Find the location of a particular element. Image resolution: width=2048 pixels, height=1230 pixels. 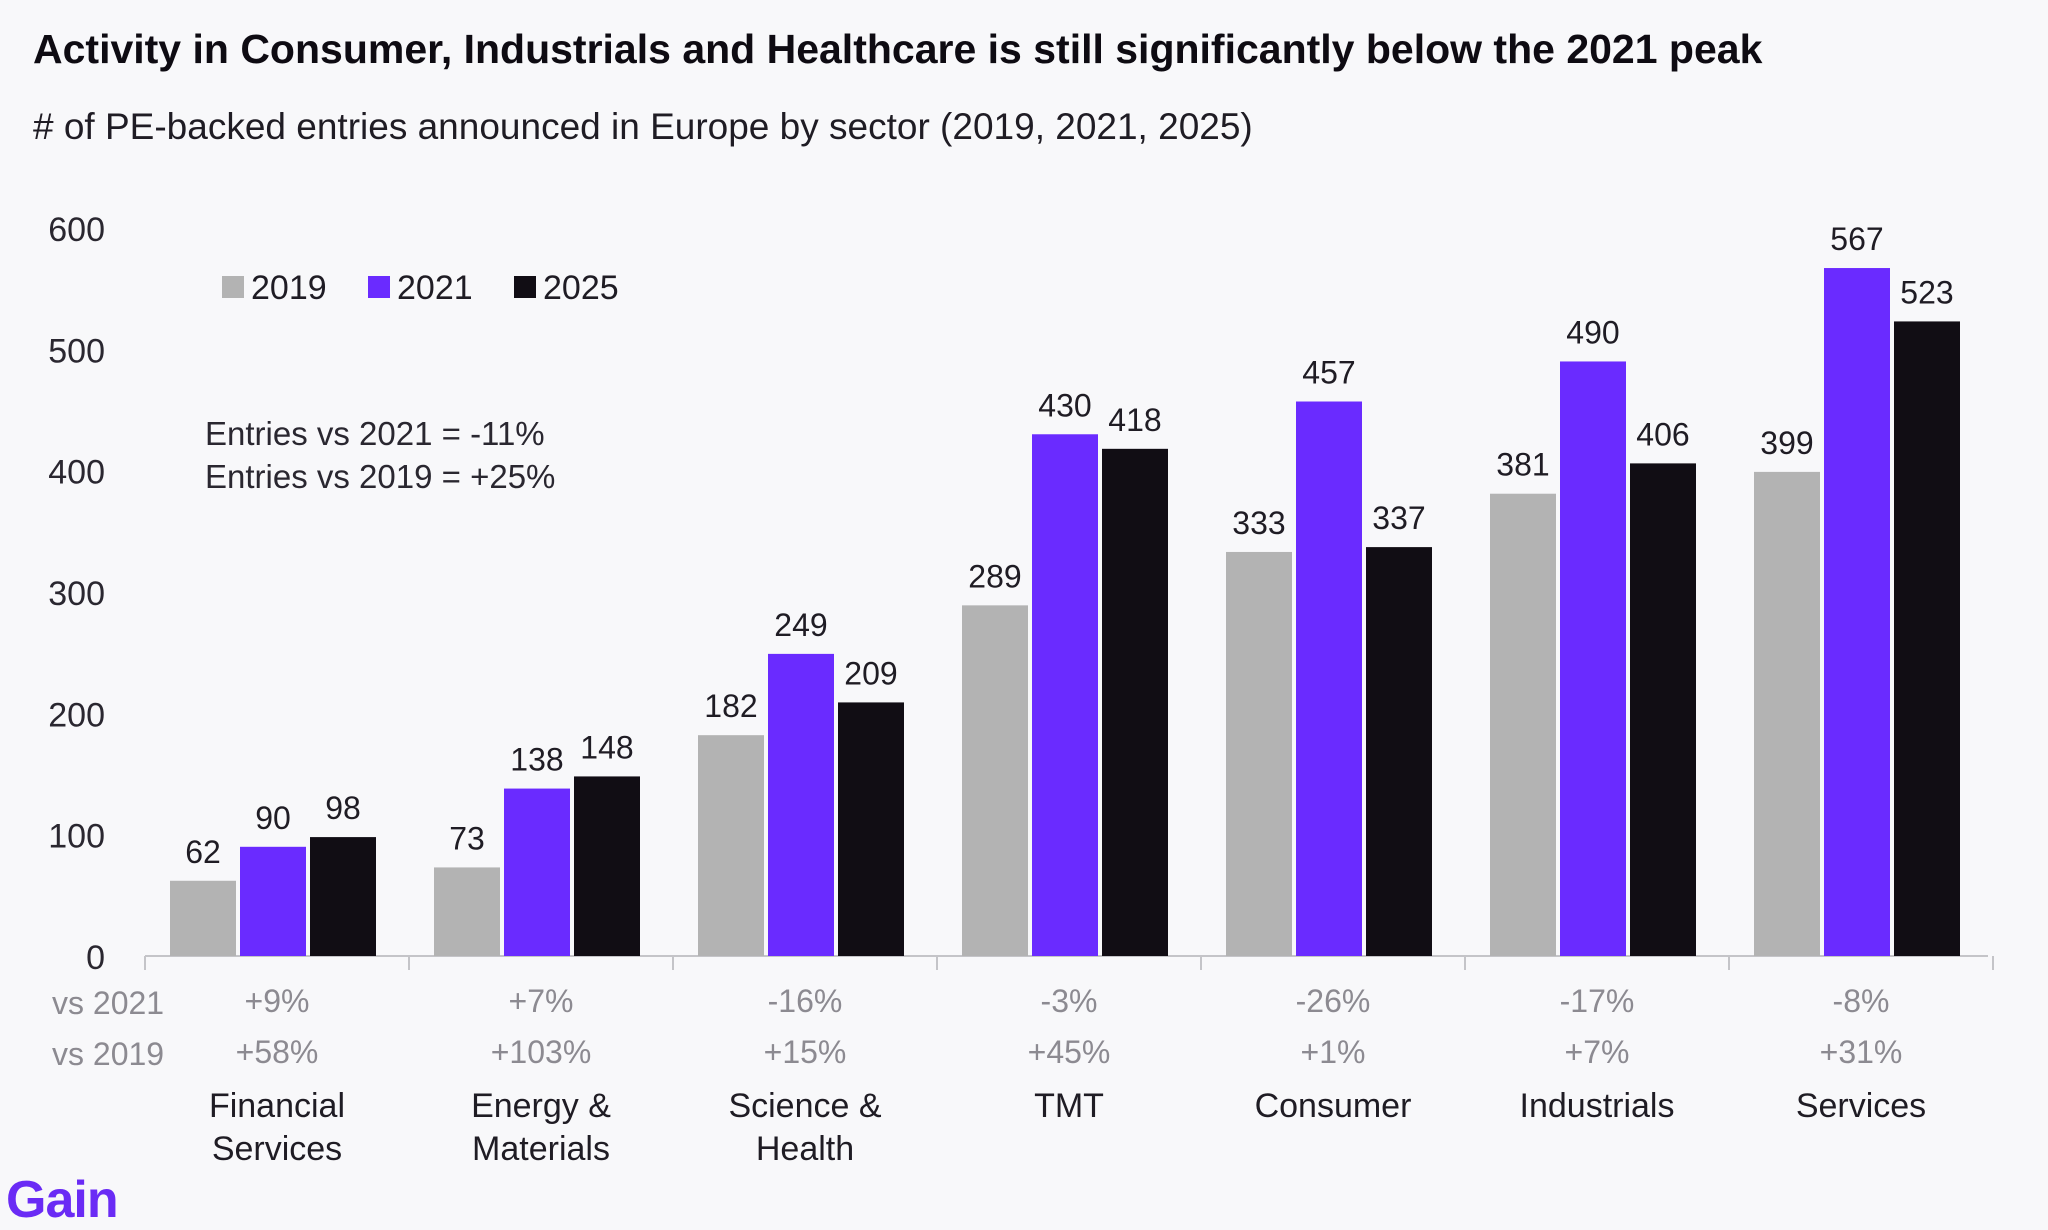

summary-annotation: Entries vs 2021 = -11% is located at coordinates (375, 433).